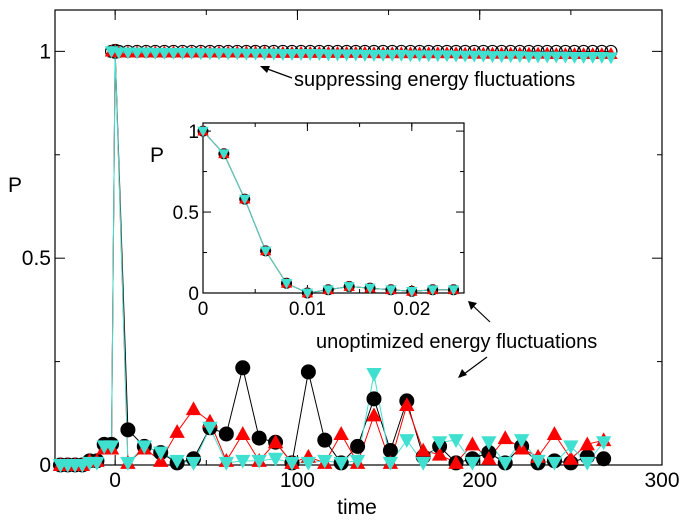 Image resolution: width=685 pixels, height=520 pixels. I want to click on annotation-unoptimized-arrowhead-top, so click(472, 305).